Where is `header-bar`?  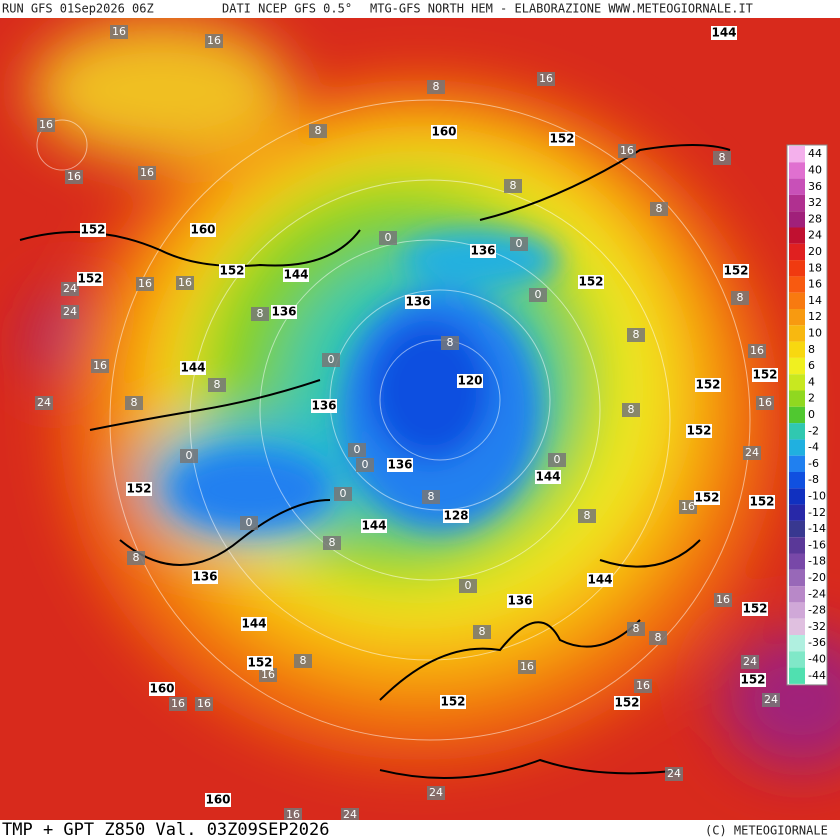
header-bar is located at coordinates (420, 9).